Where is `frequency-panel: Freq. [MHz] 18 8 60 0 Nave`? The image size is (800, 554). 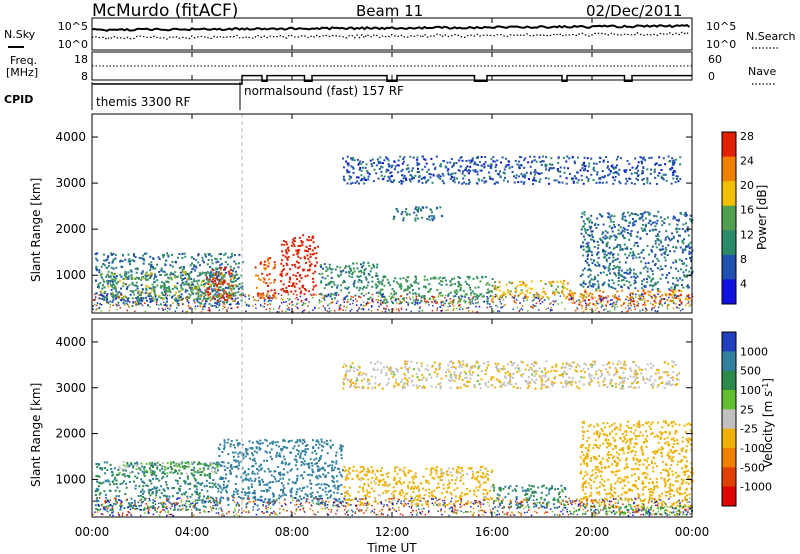 frequency-panel: Freq. [MHz] 18 8 60 0 Nave is located at coordinates (391, 68).